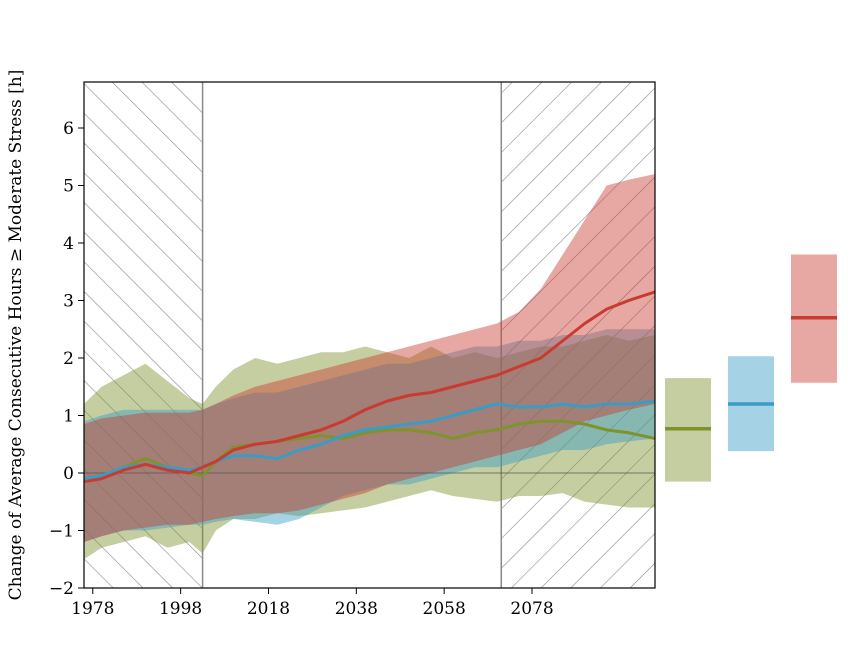  Describe the element at coordinates (356, 609) in the screenshot. I see `x-tick-label: 2038` at that location.